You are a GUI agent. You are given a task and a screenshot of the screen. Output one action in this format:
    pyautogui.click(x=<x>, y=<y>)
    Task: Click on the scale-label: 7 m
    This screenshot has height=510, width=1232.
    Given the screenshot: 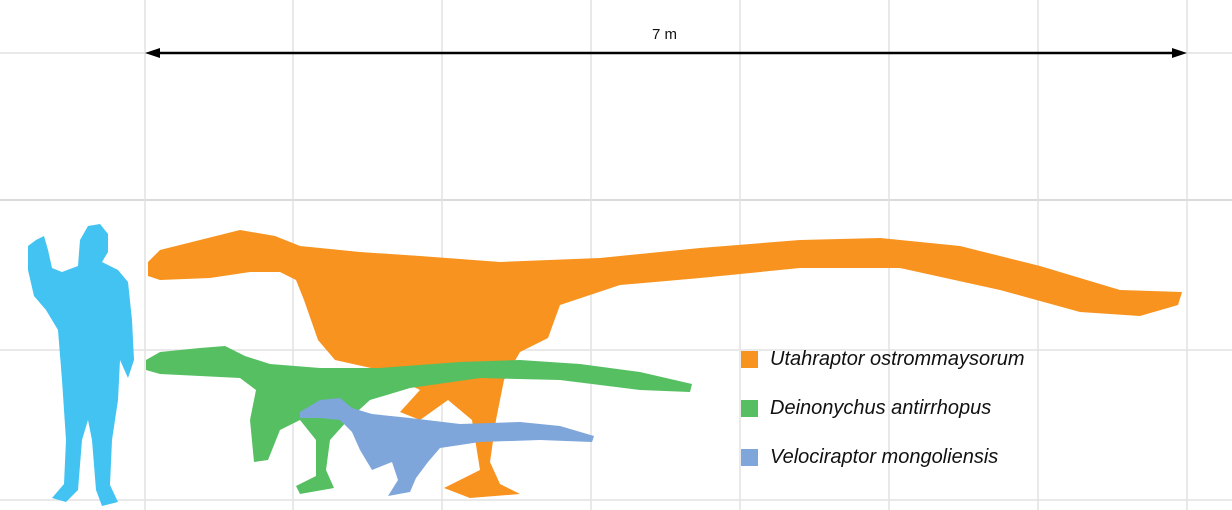 What is the action you would take?
    pyautogui.click(x=665, y=34)
    